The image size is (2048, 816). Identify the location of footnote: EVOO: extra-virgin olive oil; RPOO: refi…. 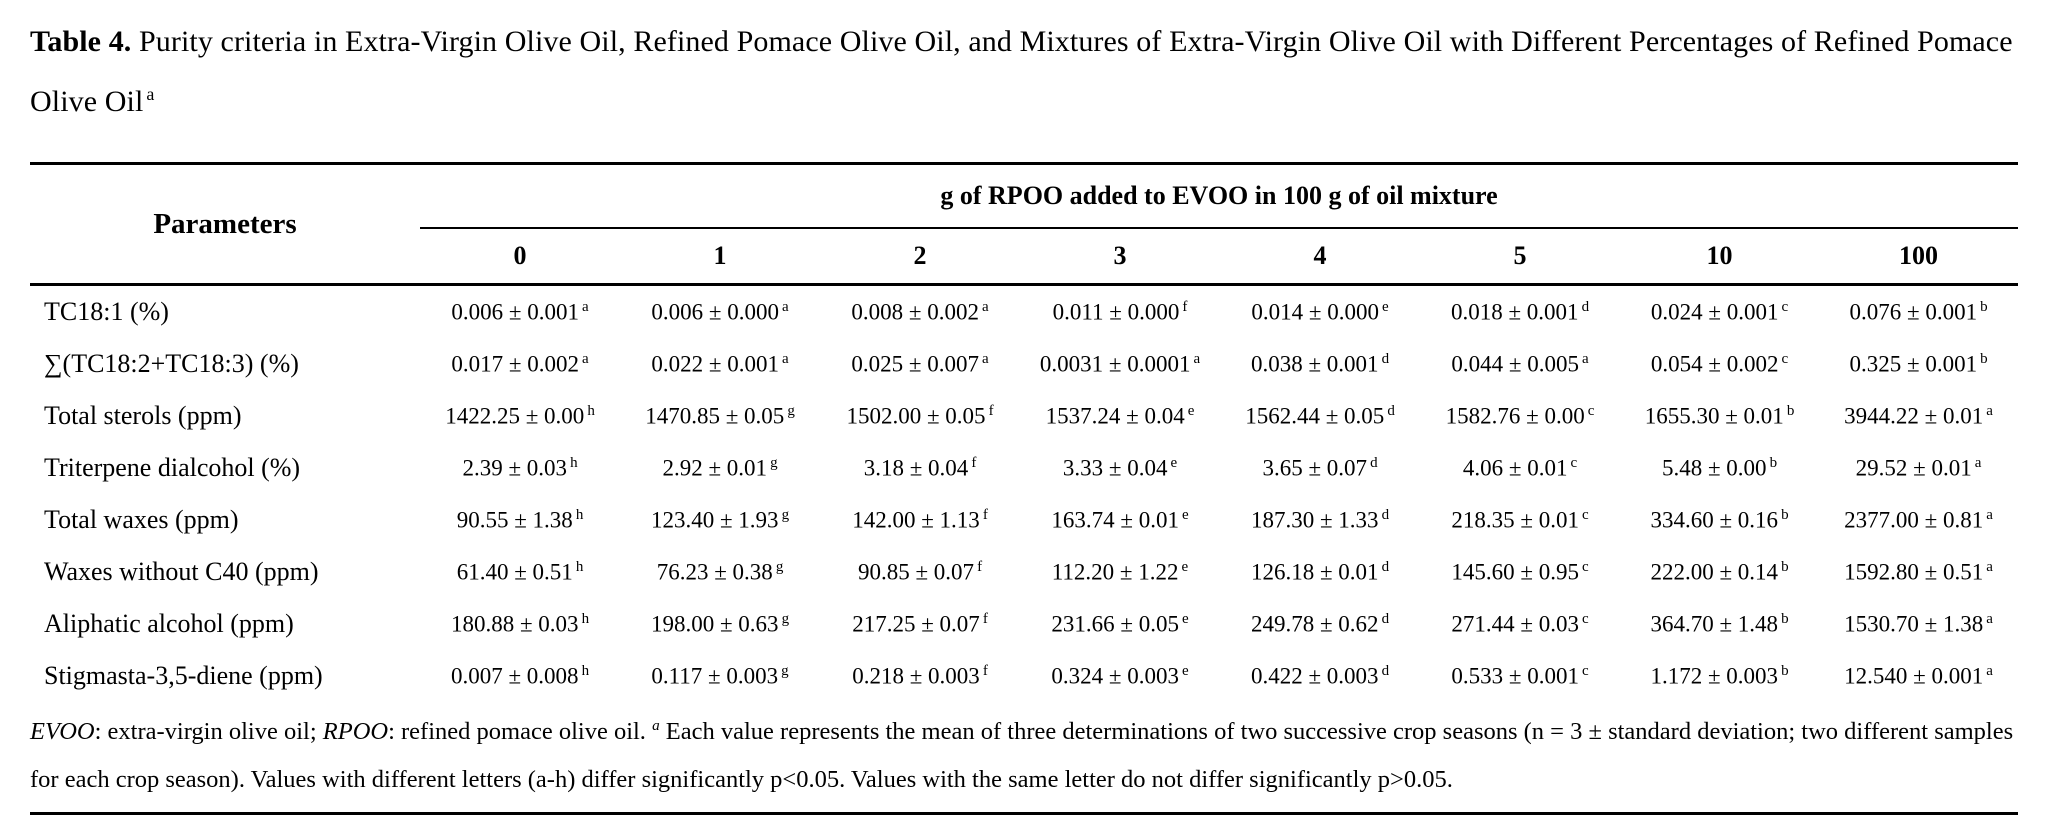
(1024, 758).